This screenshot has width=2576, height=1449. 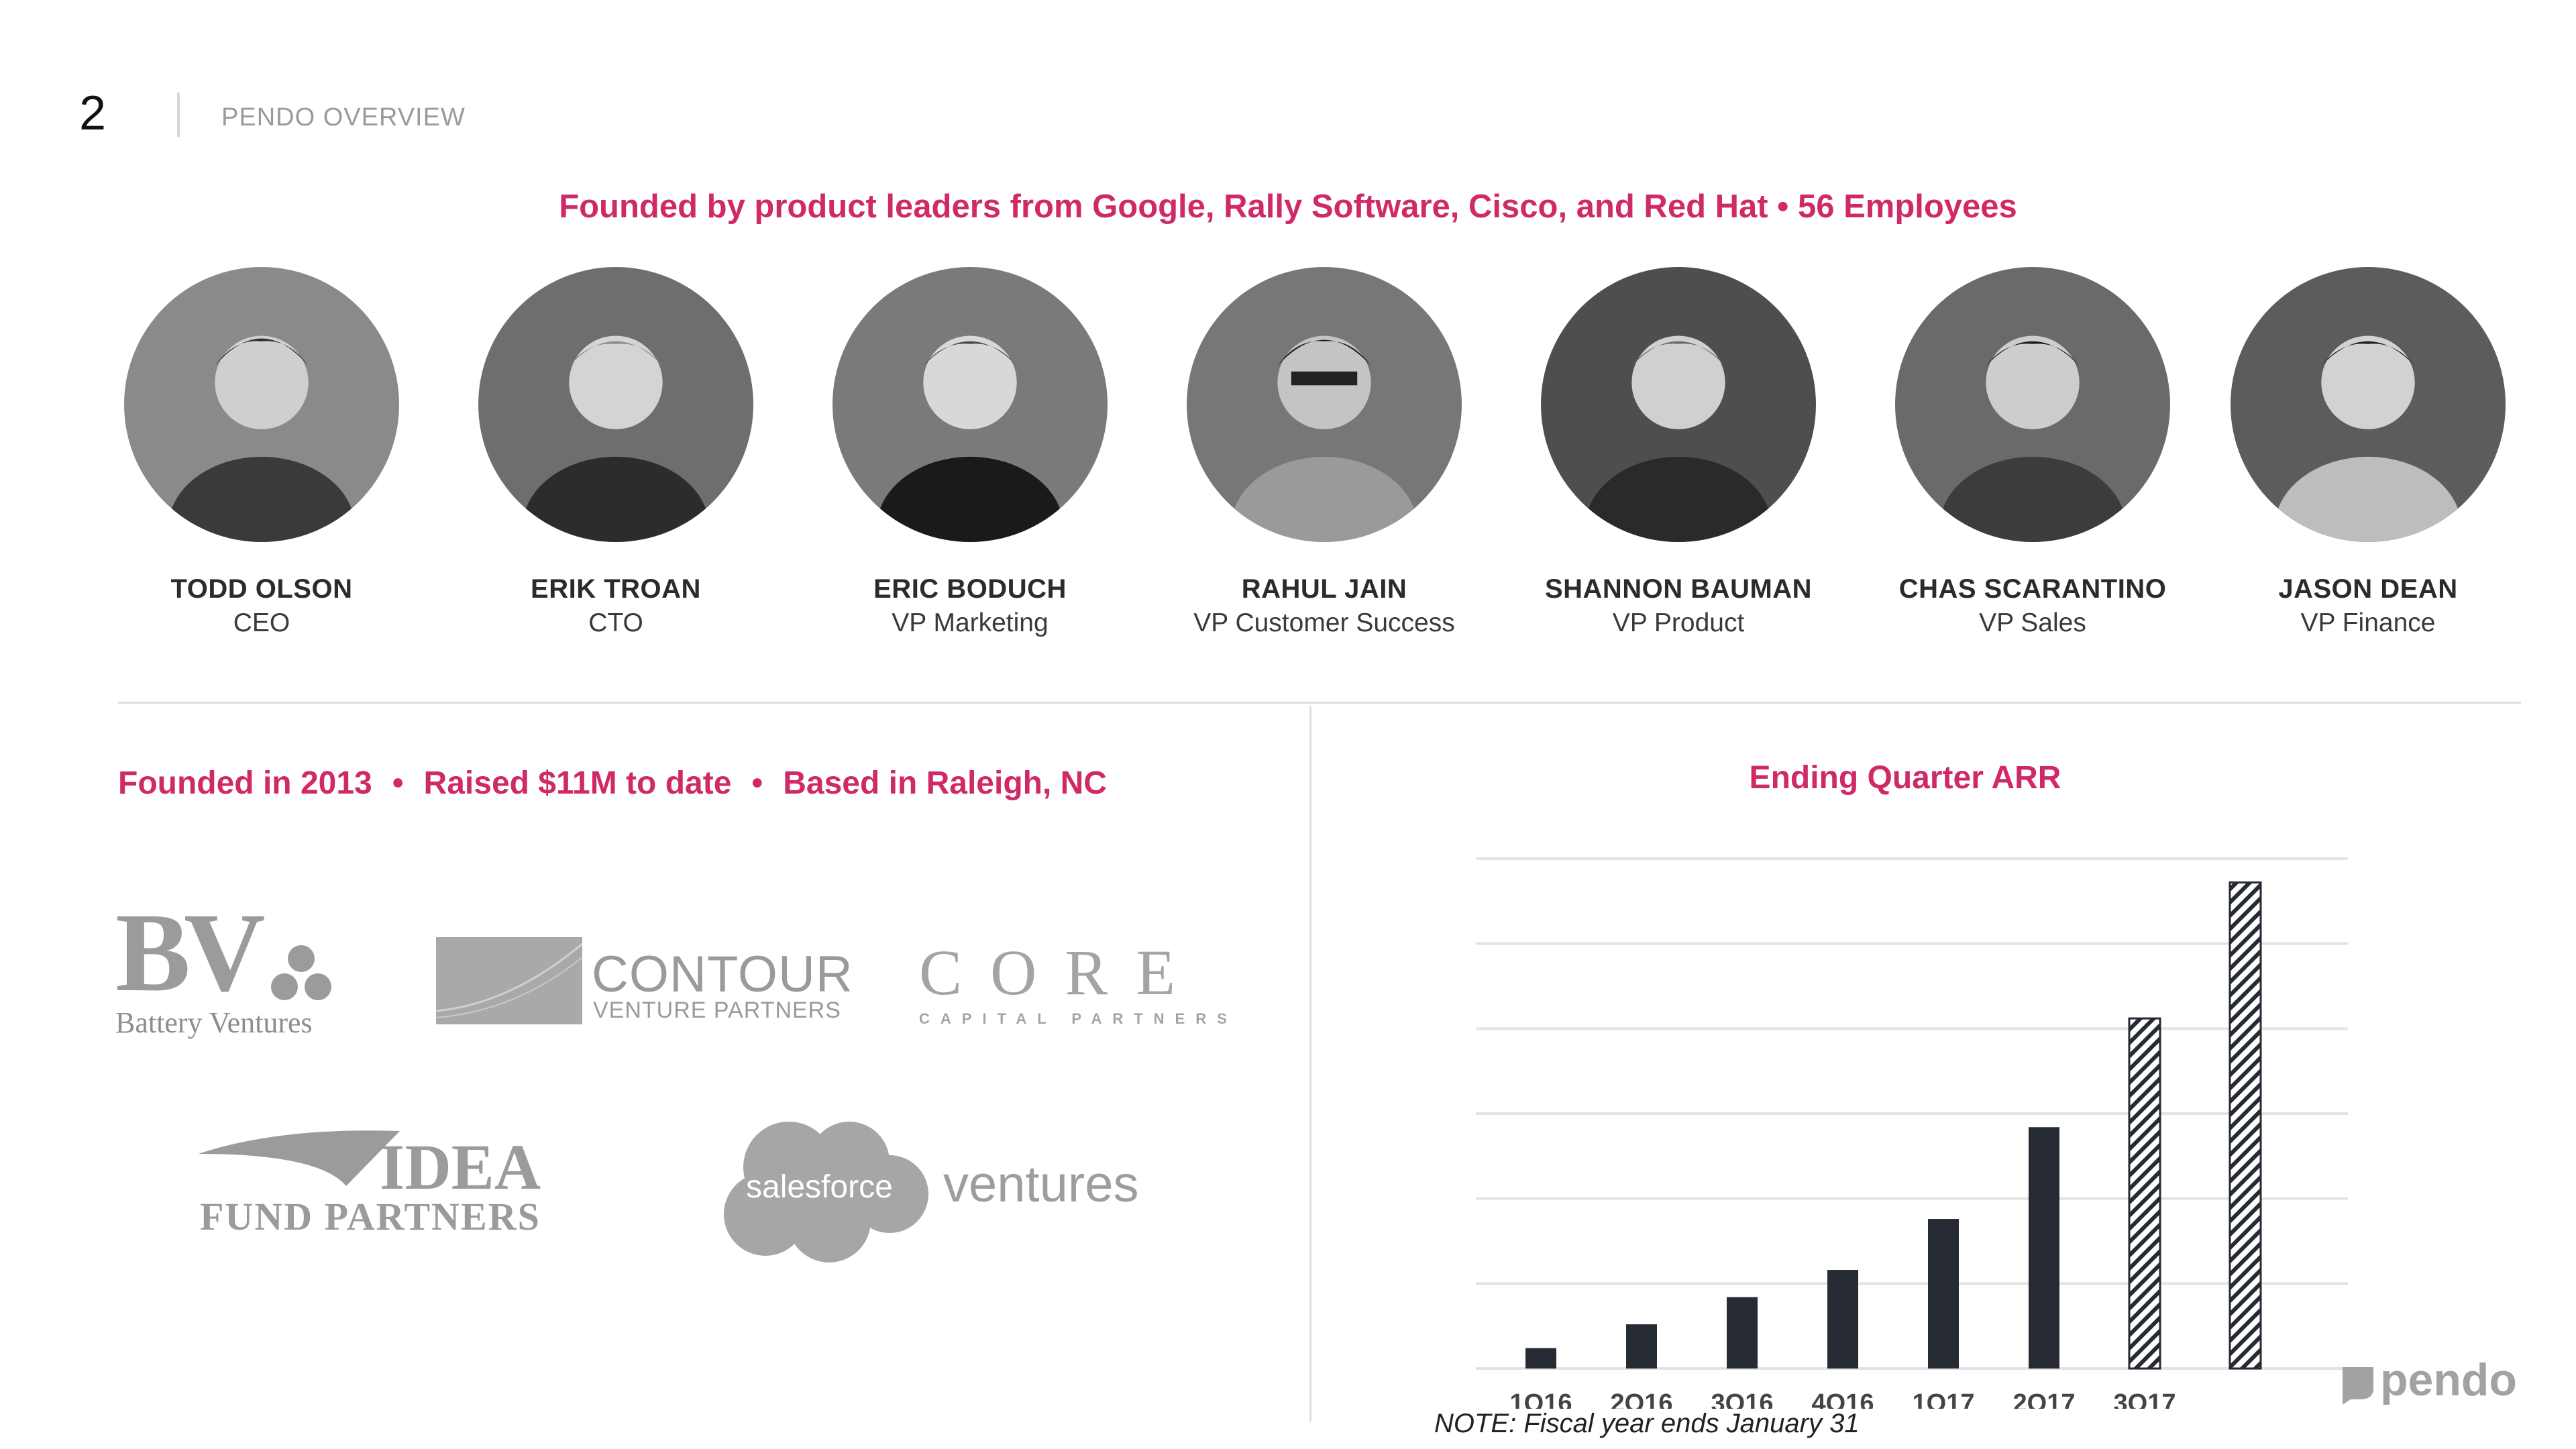 What do you see at coordinates (2032, 589) in the screenshot?
I see `member-name: CHAS SCARANTINO` at bounding box center [2032, 589].